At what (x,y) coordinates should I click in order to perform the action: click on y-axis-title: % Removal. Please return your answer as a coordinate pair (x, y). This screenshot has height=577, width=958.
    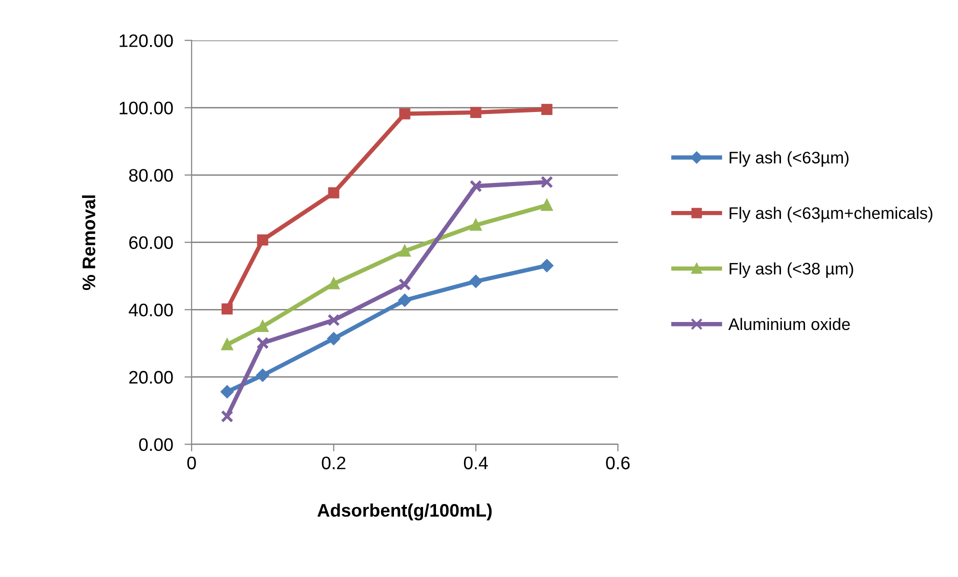
    Looking at the image, I should click on (89, 242).